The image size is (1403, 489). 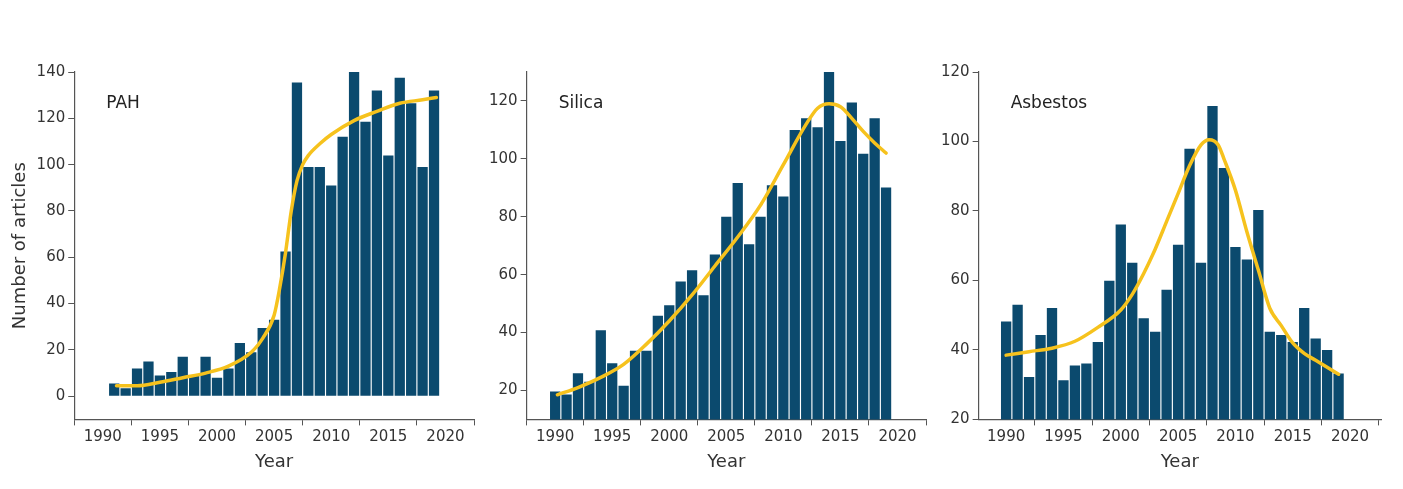 What do you see at coordinates (60, 395) in the screenshot?
I see `y-tick-label: 0` at bounding box center [60, 395].